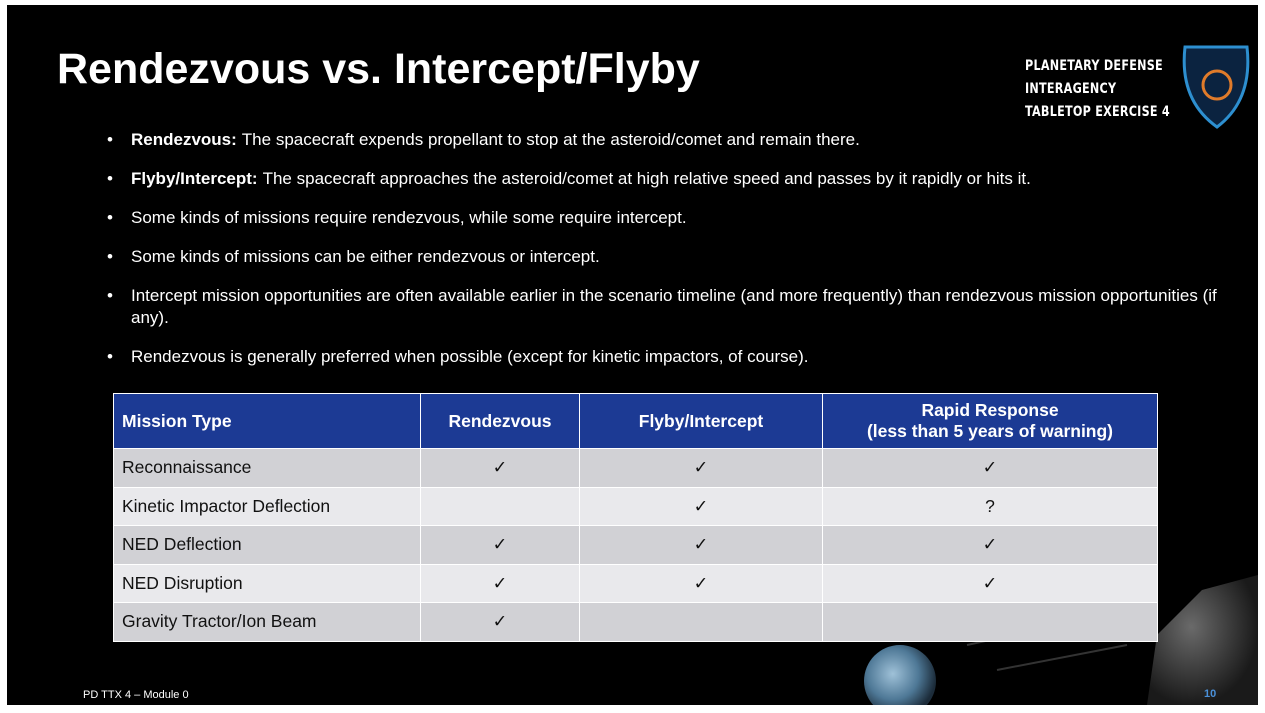 The width and height of the screenshot is (1265, 713). What do you see at coordinates (267, 506) in the screenshot?
I see `table-cell: Kinetic Impactor Deflection` at bounding box center [267, 506].